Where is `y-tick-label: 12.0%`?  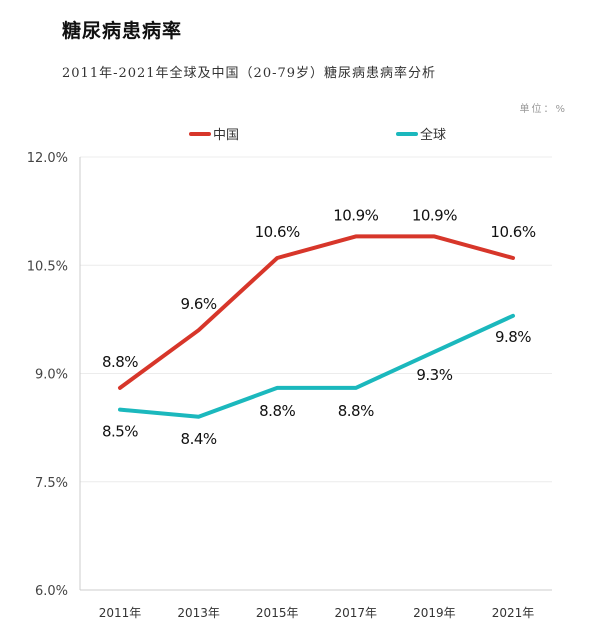
y-tick-label: 12.0% is located at coordinates (47, 158).